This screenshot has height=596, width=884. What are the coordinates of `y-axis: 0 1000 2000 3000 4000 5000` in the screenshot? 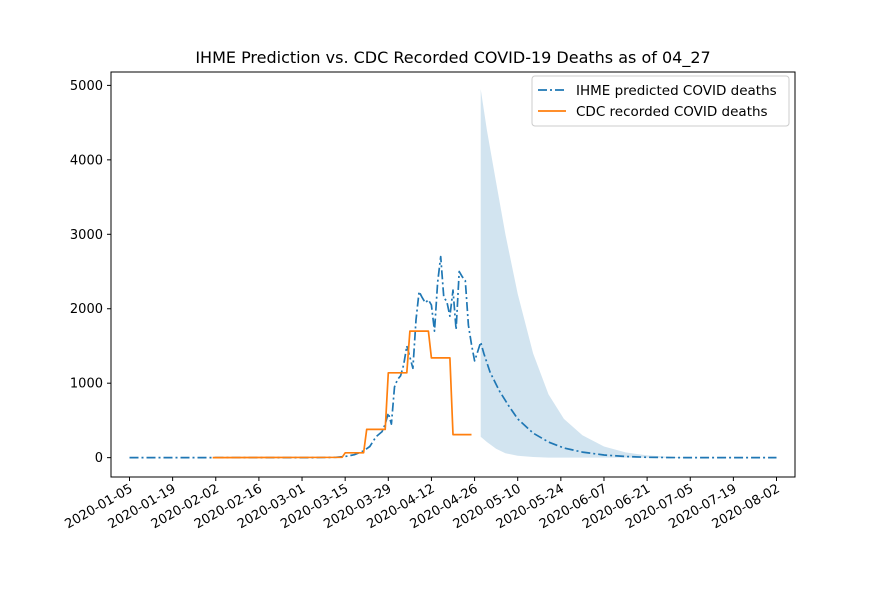 It's located at (90, 272).